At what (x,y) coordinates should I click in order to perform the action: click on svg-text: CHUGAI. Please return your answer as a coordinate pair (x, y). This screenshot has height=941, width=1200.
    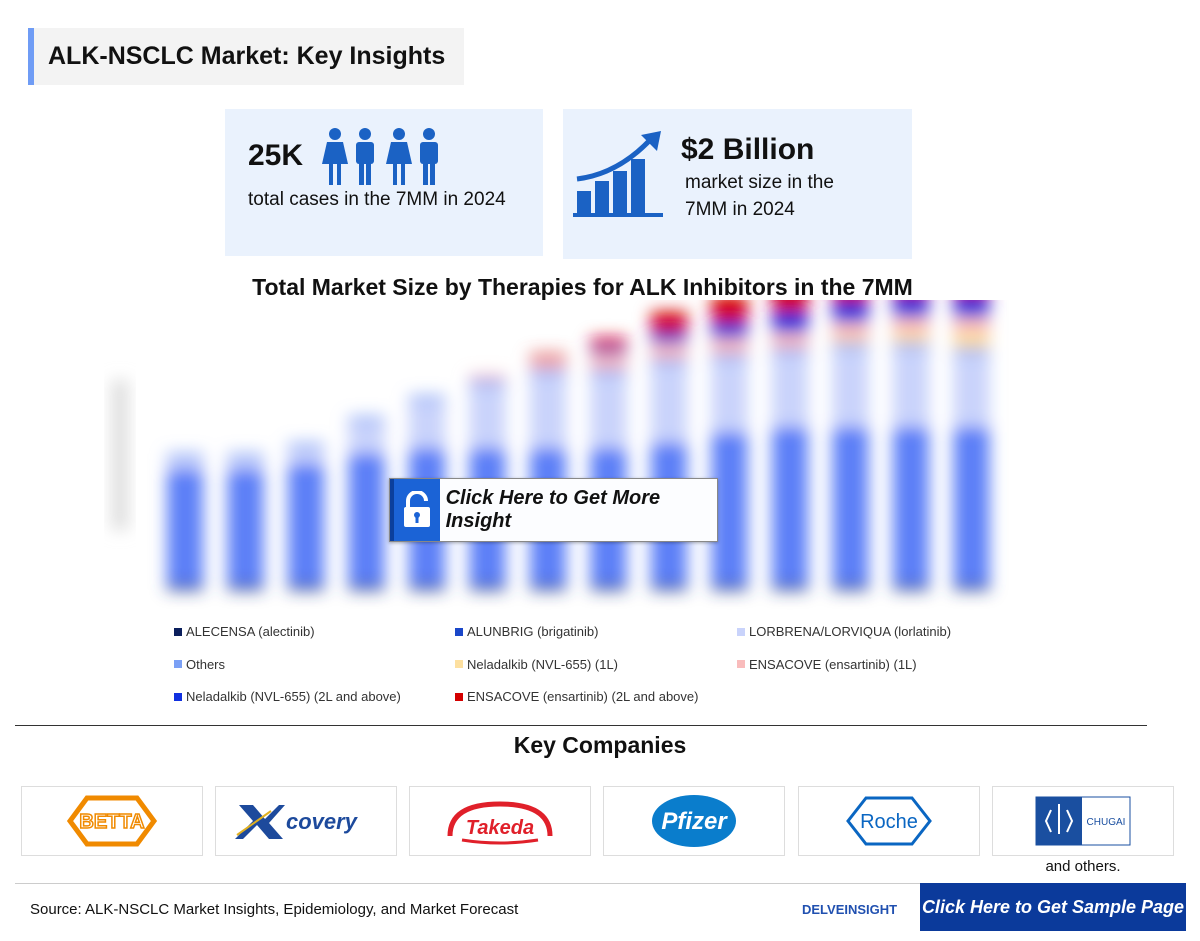
    Looking at the image, I should click on (1106, 822).